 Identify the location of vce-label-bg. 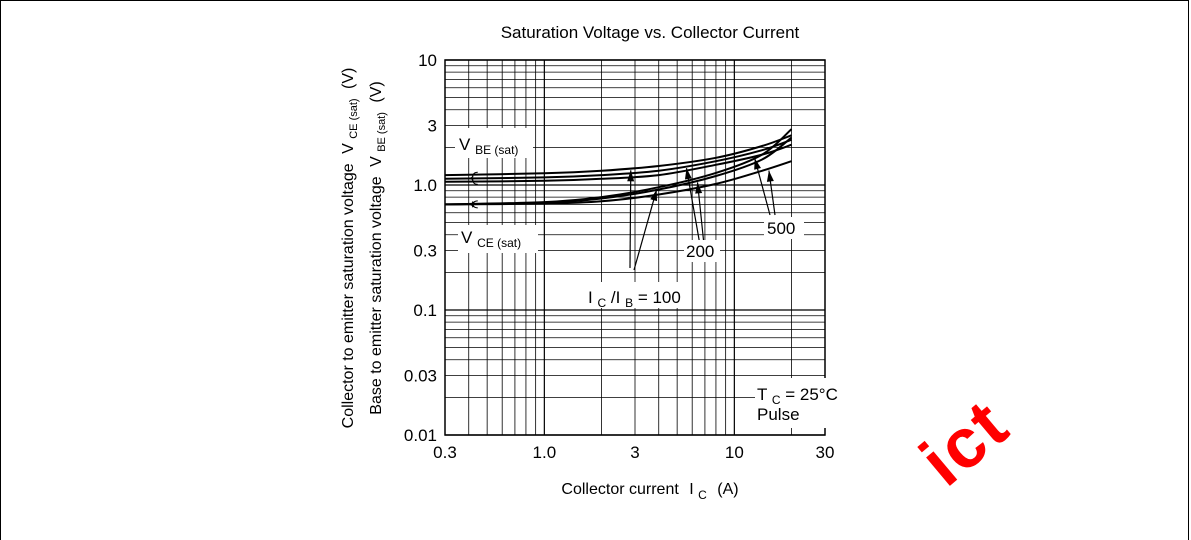
(498, 239).